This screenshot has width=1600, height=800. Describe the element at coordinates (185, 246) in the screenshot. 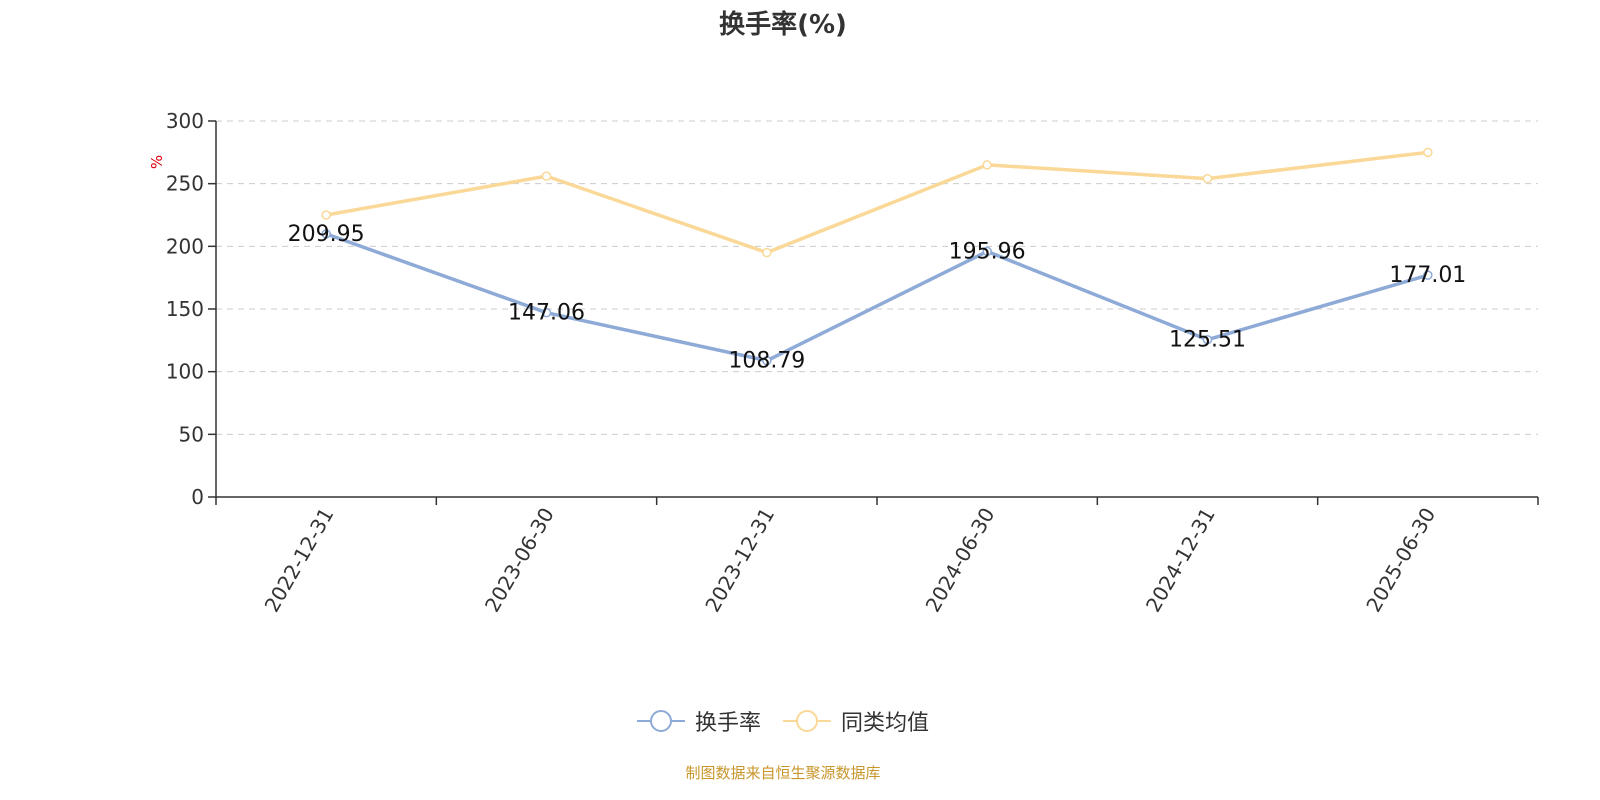

I see `y-tick-label: 200` at that location.